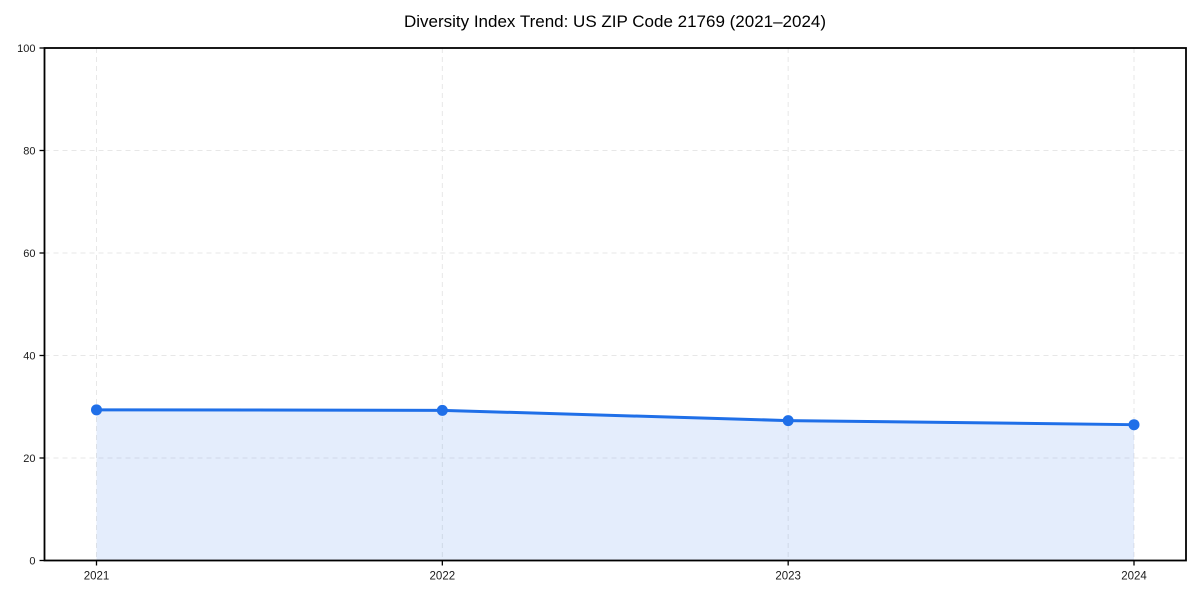 Image resolution: width=1200 pixels, height=600 pixels. I want to click on x-tick-labels: 2021 2022 2023 2024, so click(616, 577).